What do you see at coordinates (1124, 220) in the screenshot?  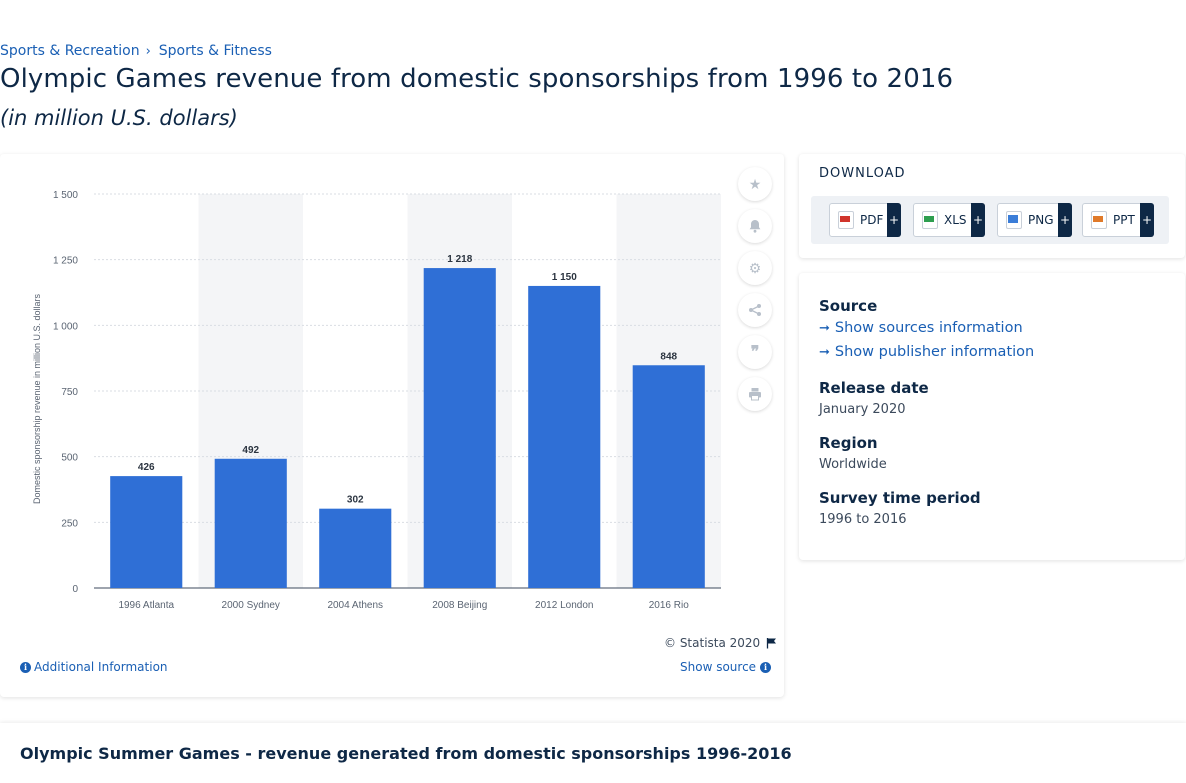 I see `download-ppt-label: PPT` at bounding box center [1124, 220].